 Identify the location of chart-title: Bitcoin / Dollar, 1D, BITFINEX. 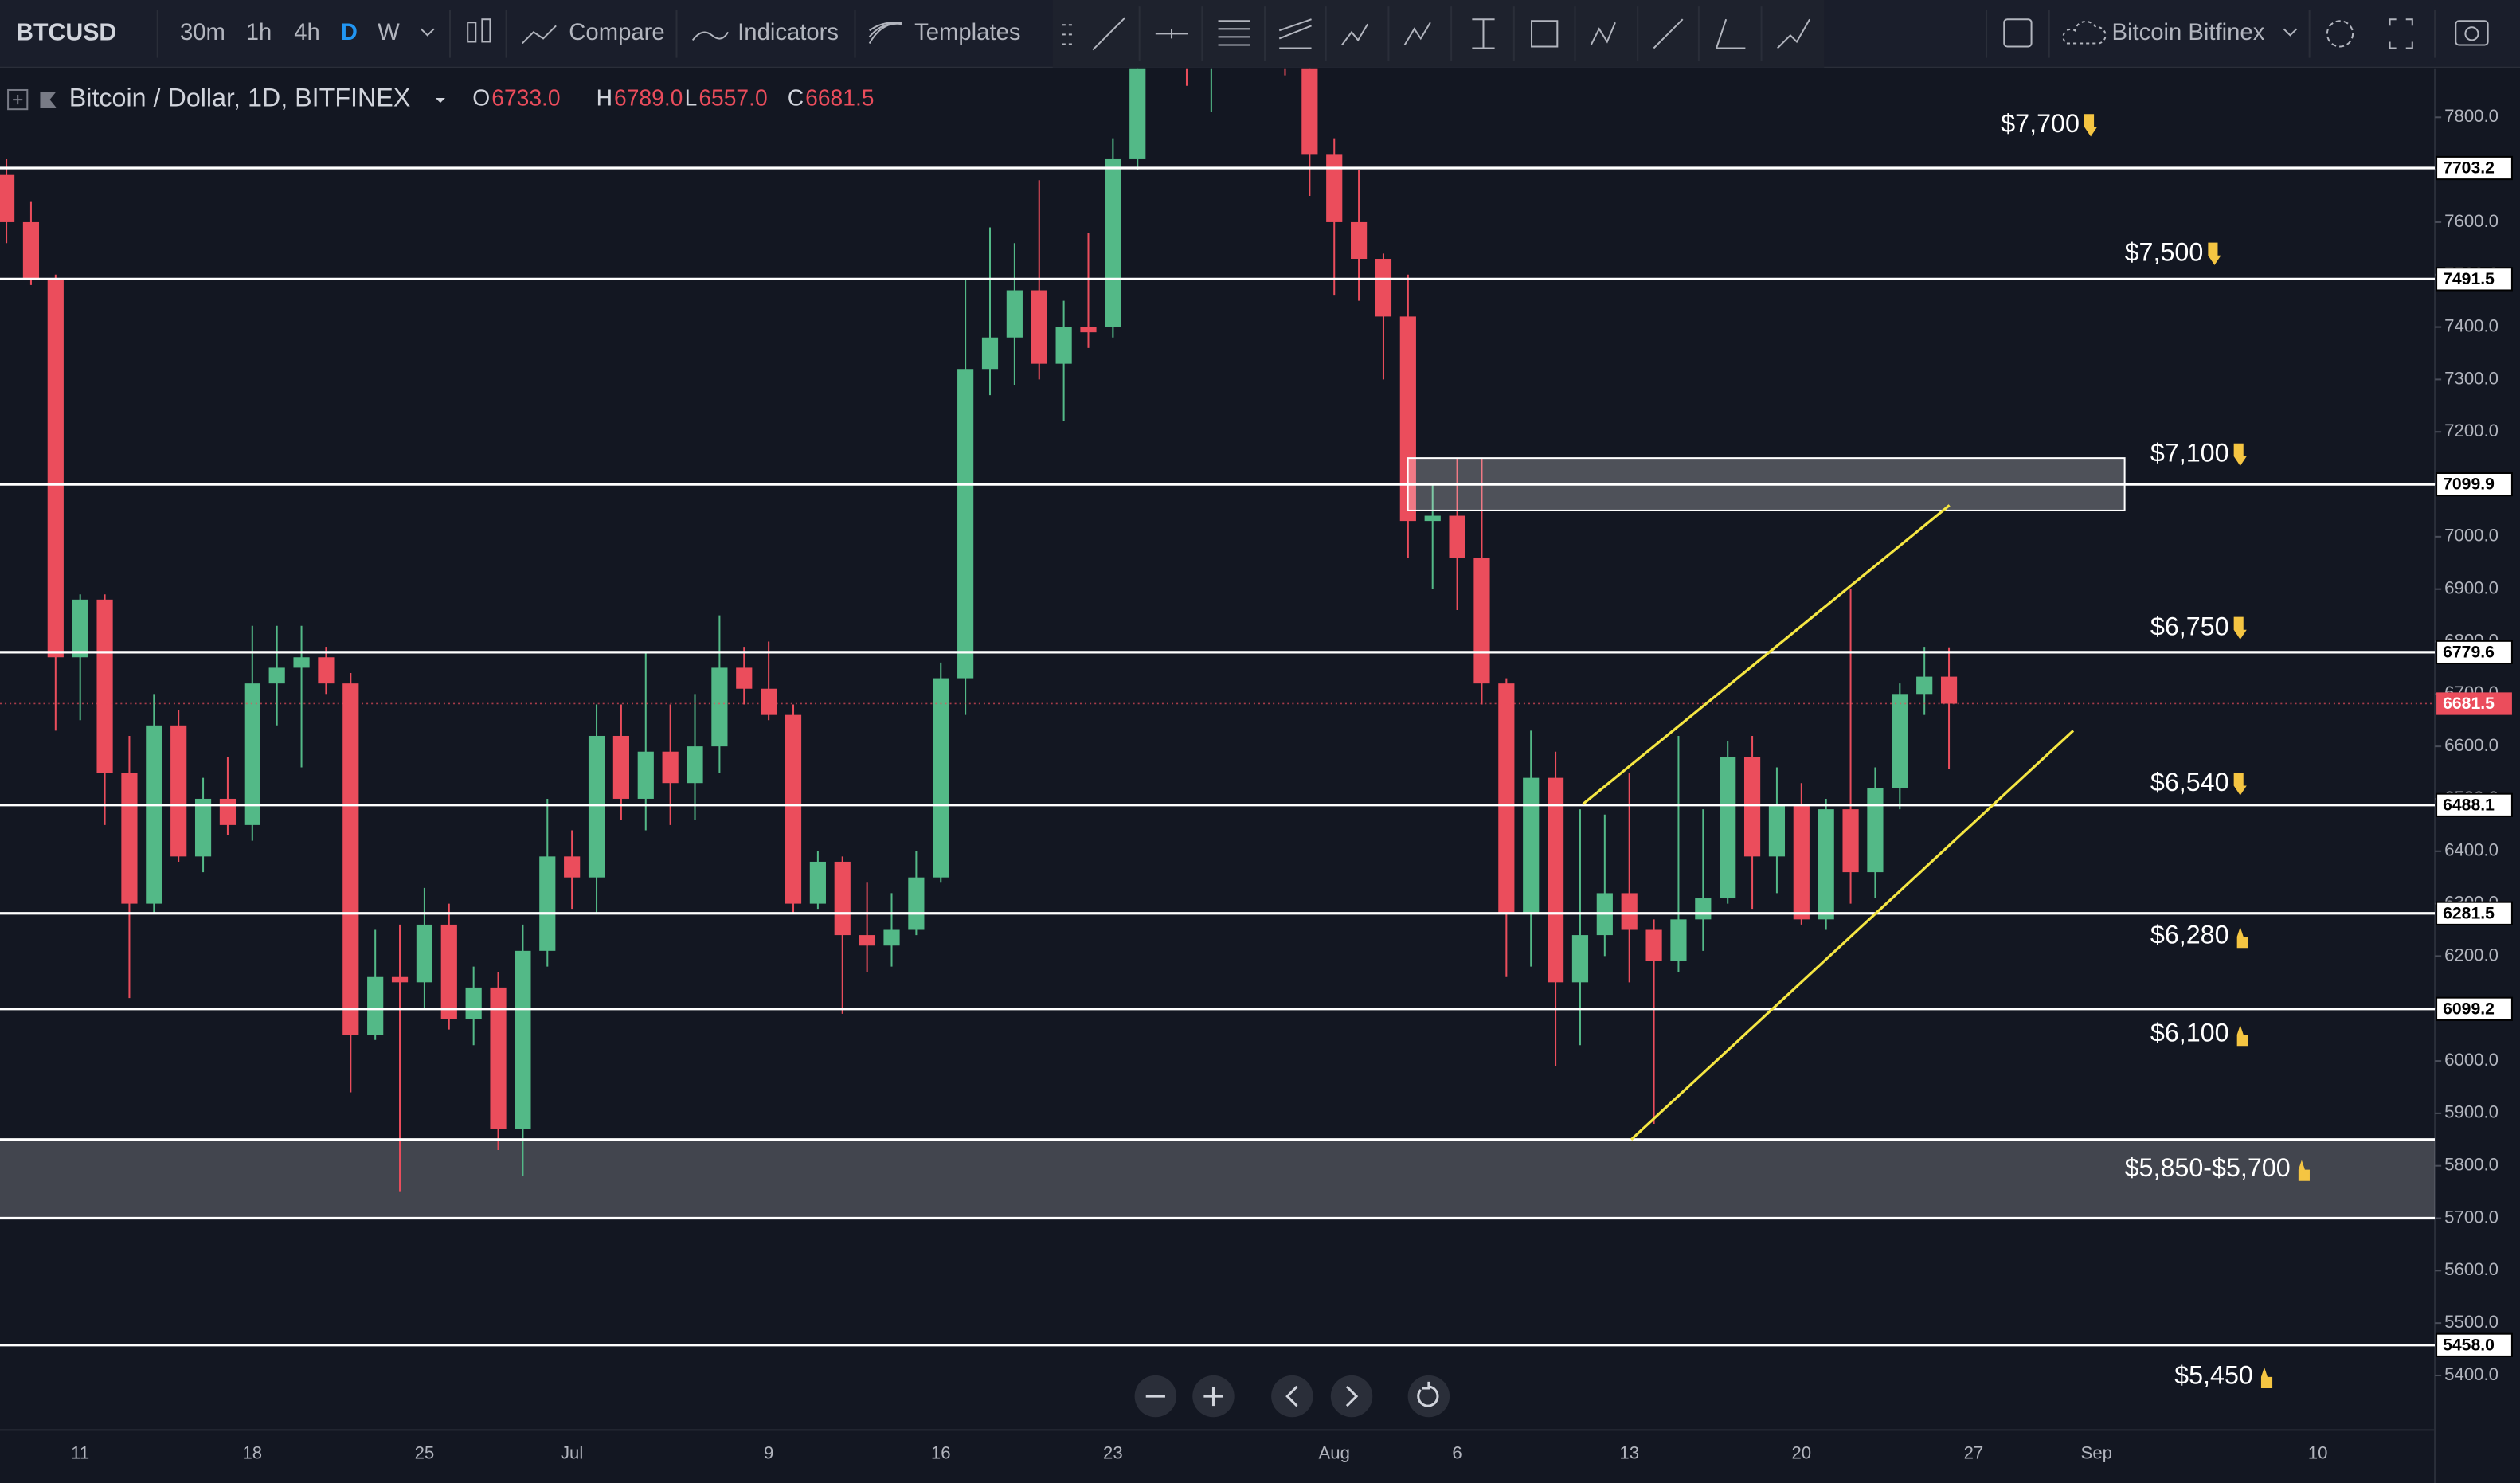
(240, 98).